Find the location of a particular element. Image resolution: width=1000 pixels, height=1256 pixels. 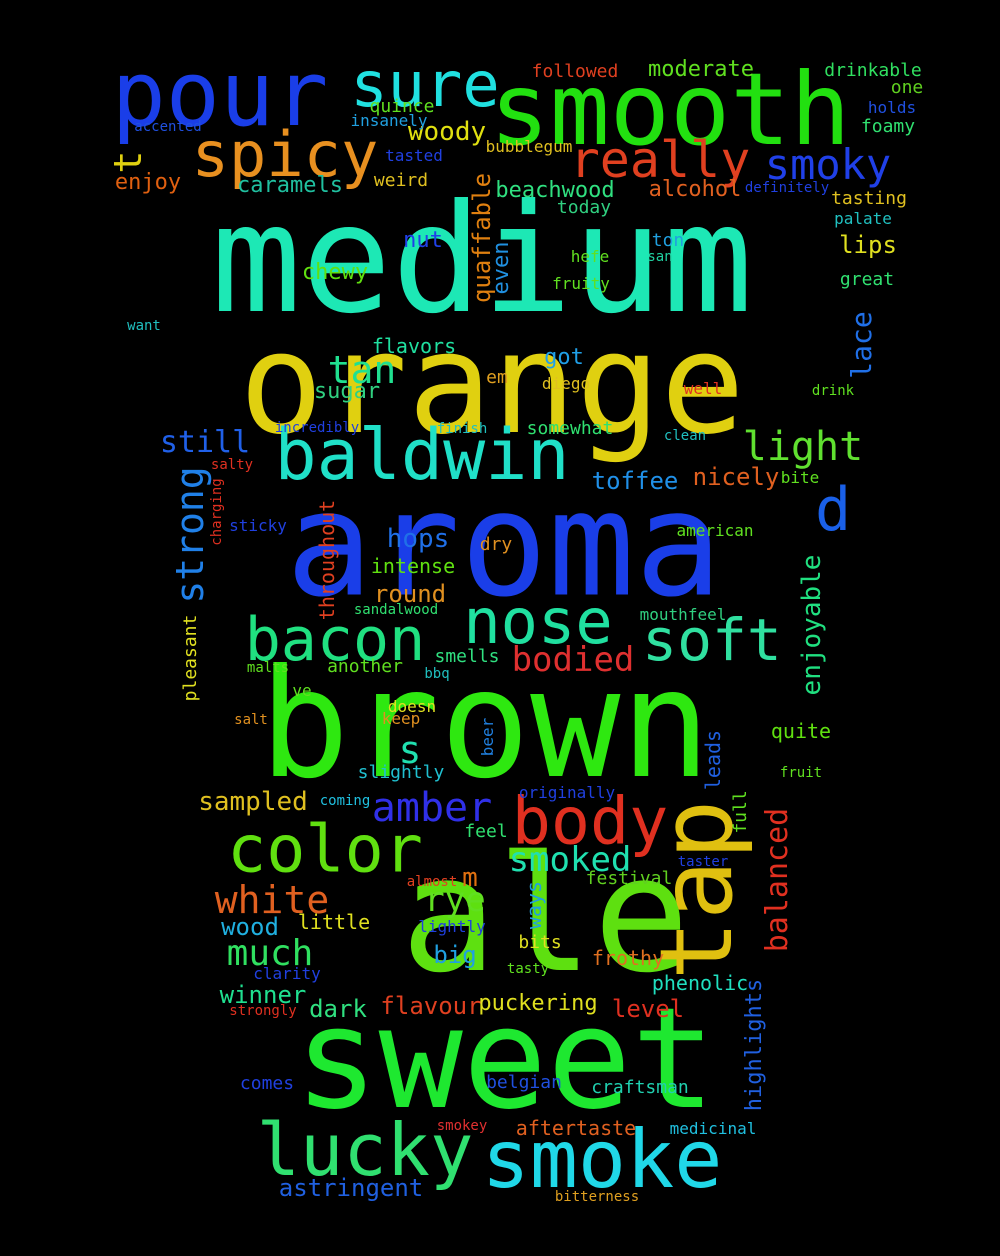

word-spicy: spicy is located at coordinates (285, 154).